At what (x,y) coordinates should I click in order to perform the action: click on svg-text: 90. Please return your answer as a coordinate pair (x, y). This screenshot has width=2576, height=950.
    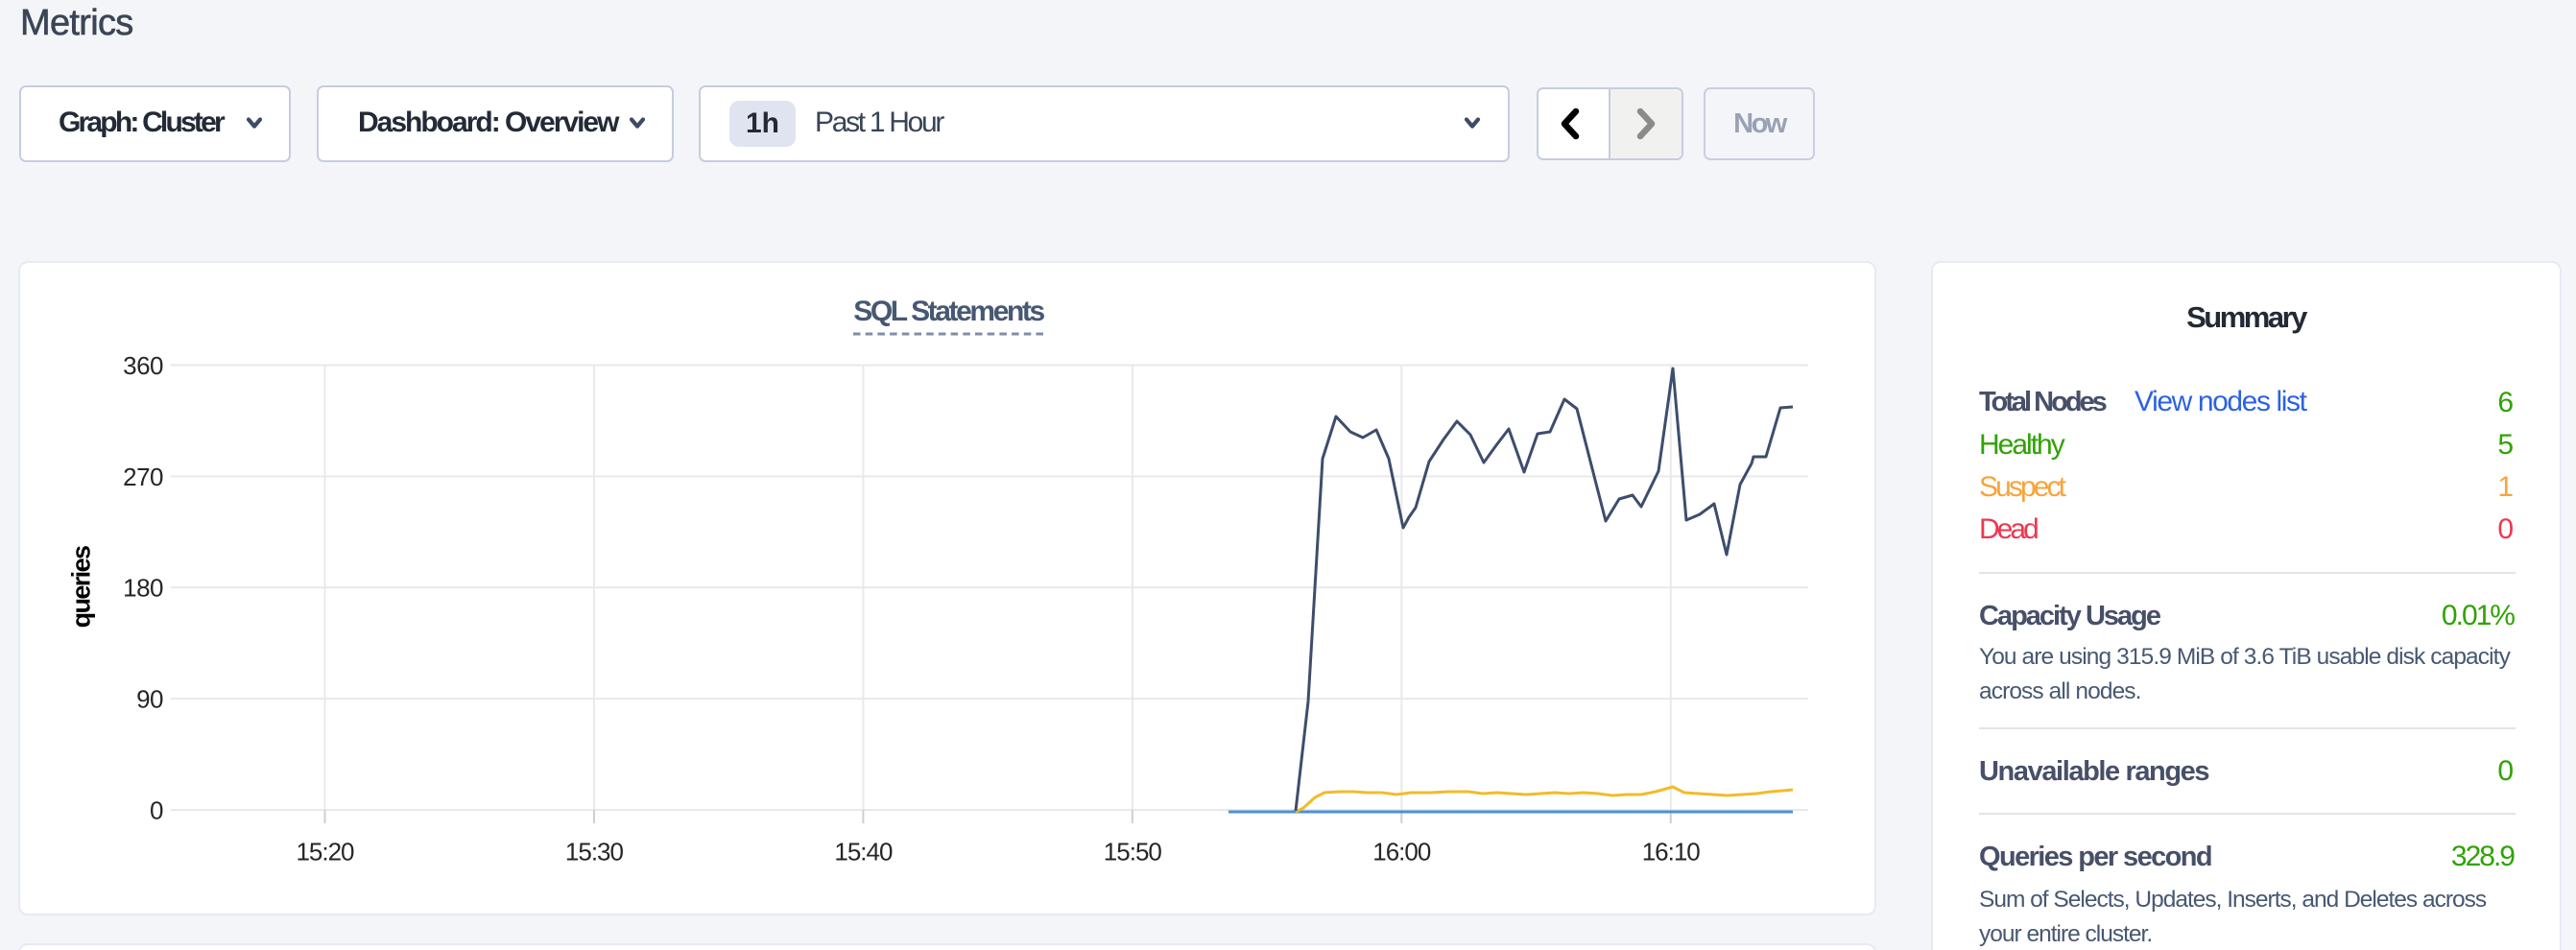
    Looking at the image, I should click on (149, 699).